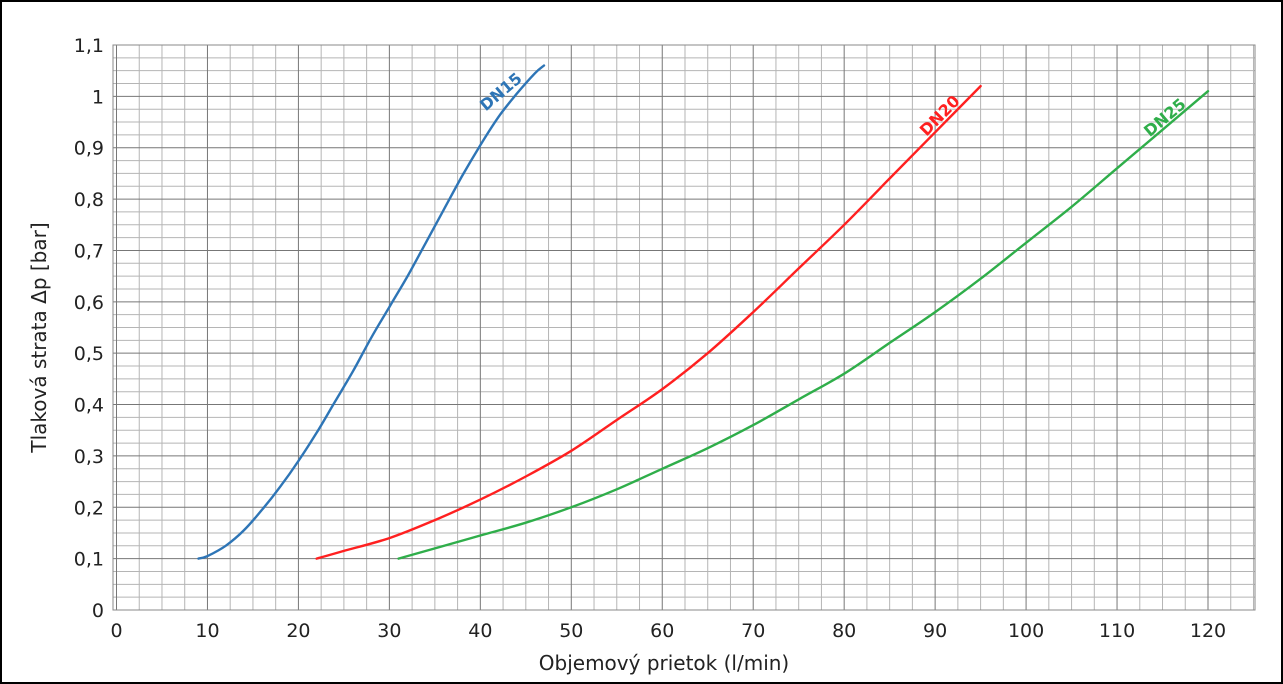  I want to click on x-tick-label: 120, so click(1208, 631).